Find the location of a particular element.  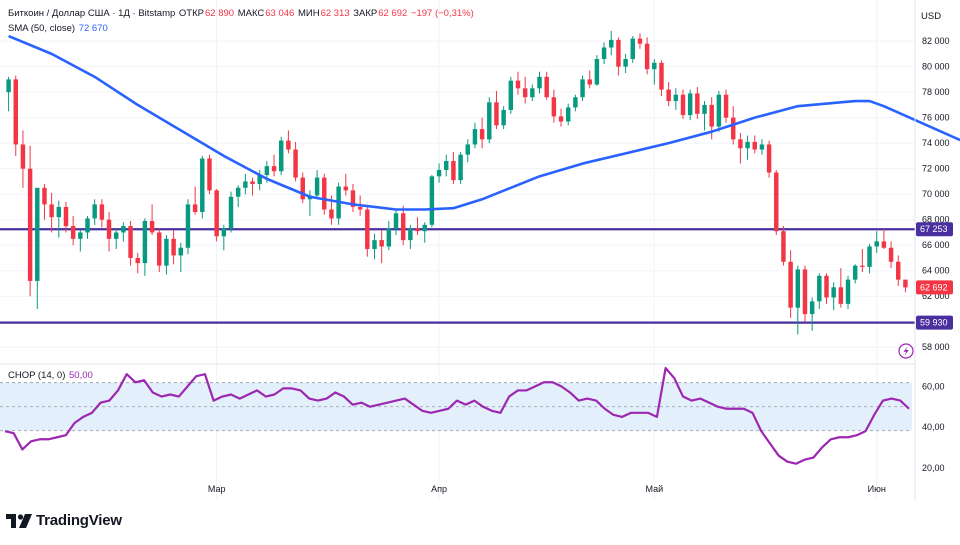

price-tick-label: 68 000 is located at coordinates (936, 220).